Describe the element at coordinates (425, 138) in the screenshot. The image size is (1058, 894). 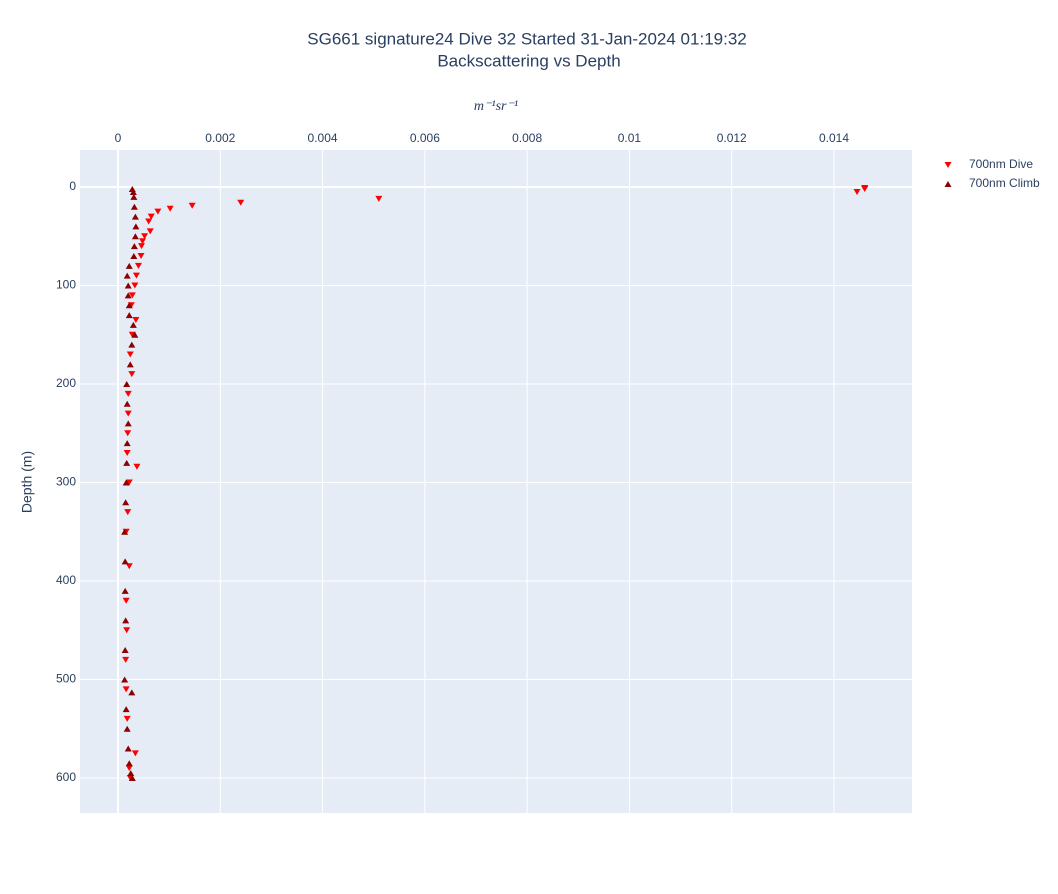
I see `x-tick-label: 0.006` at that location.